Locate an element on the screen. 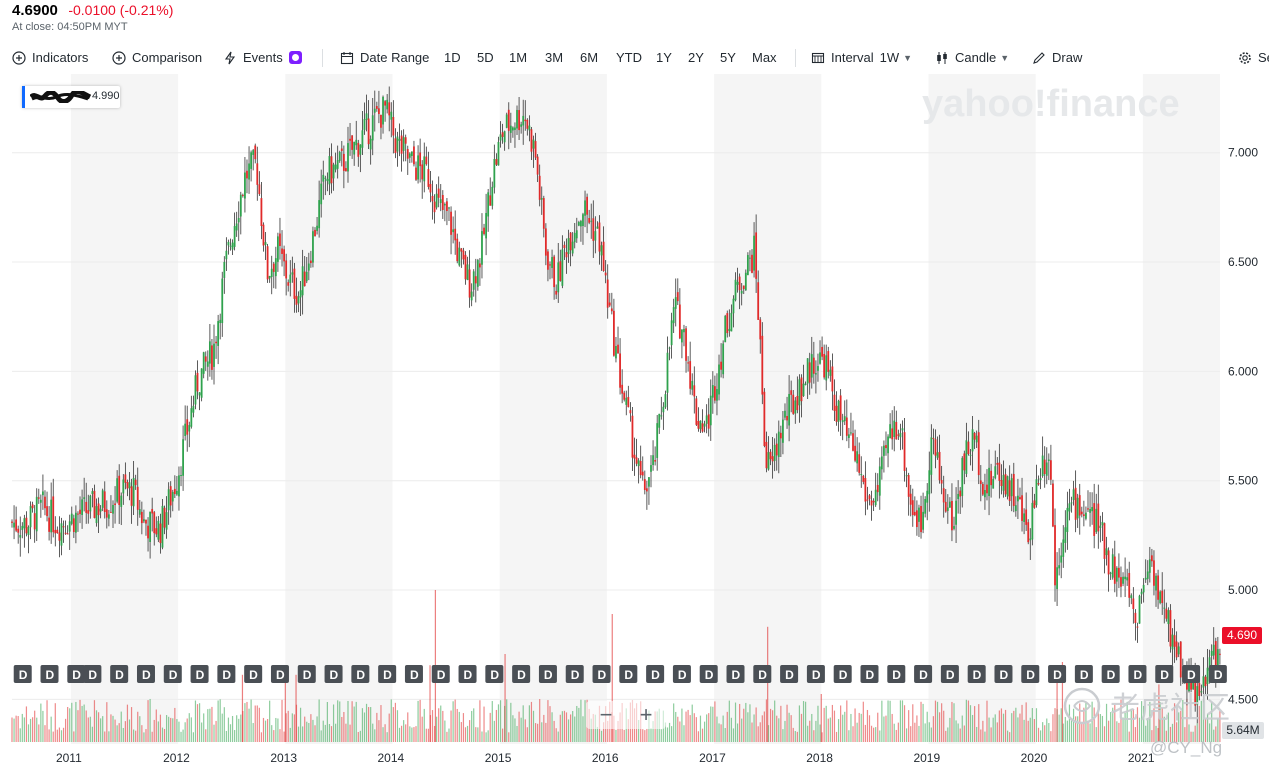 The height and width of the screenshot is (779, 1269). events-button: Events is located at coordinates (262, 57).